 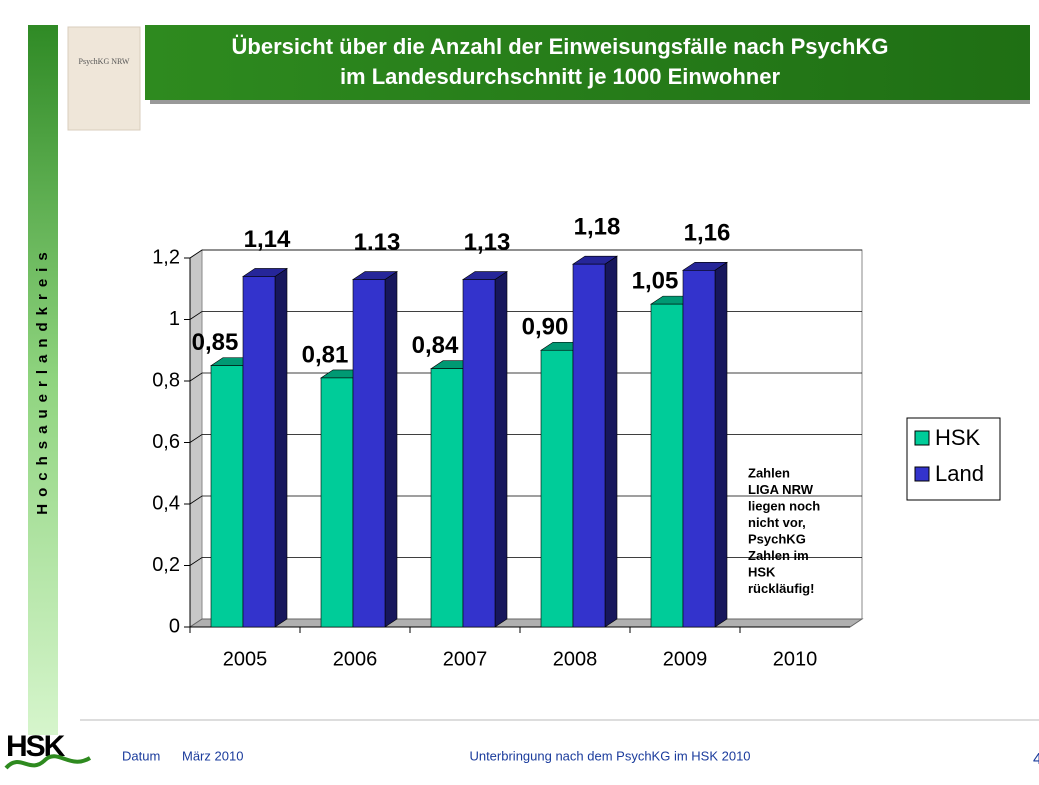 I want to click on page-number: 4, so click(x=1036, y=759).